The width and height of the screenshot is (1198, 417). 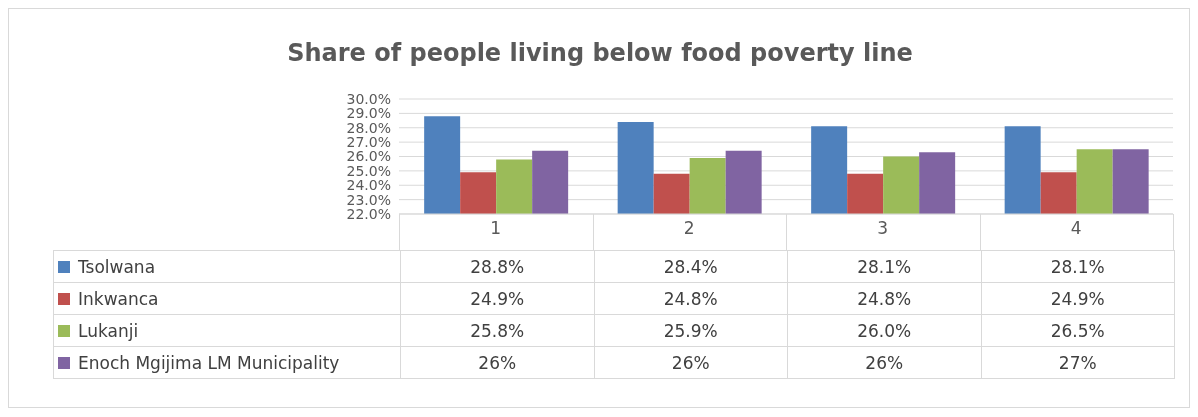 What do you see at coordinates (368, 142) in the screenshot?
I see `y-tick-label: 27.0%` at bounding box center [368, 142].